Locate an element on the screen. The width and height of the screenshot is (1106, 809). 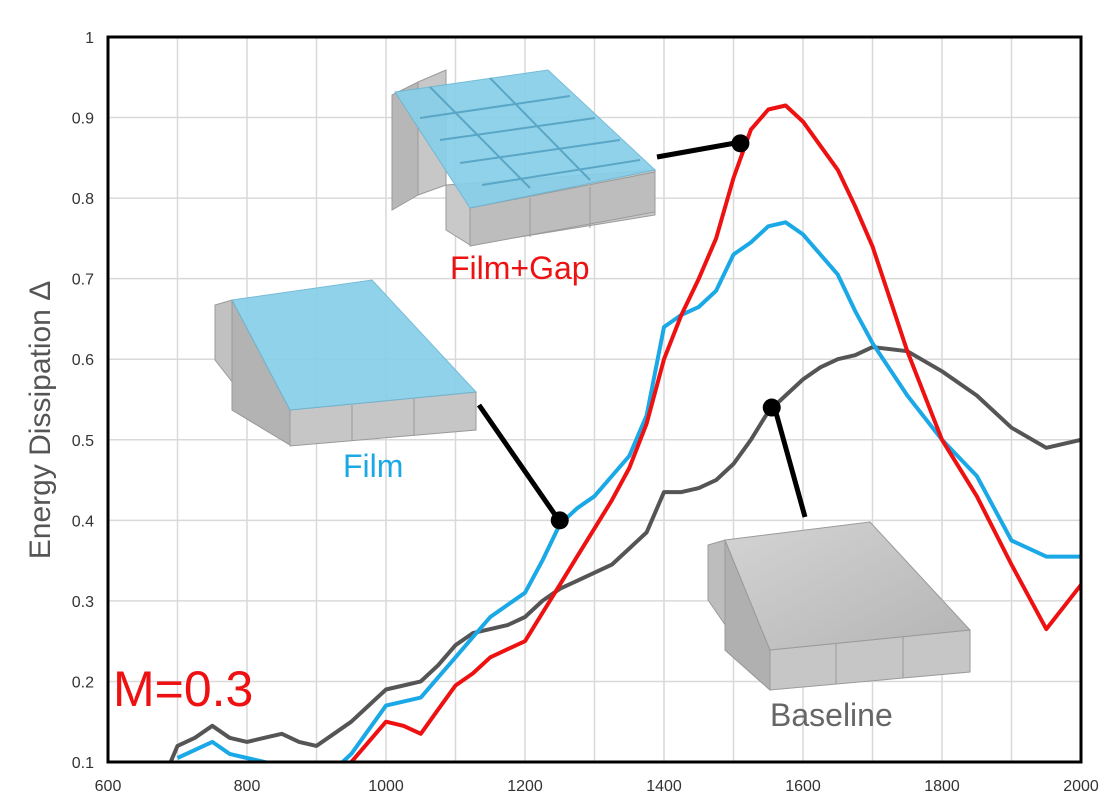
y-tick-label: 0.4 is located at coordinates (83, 521).